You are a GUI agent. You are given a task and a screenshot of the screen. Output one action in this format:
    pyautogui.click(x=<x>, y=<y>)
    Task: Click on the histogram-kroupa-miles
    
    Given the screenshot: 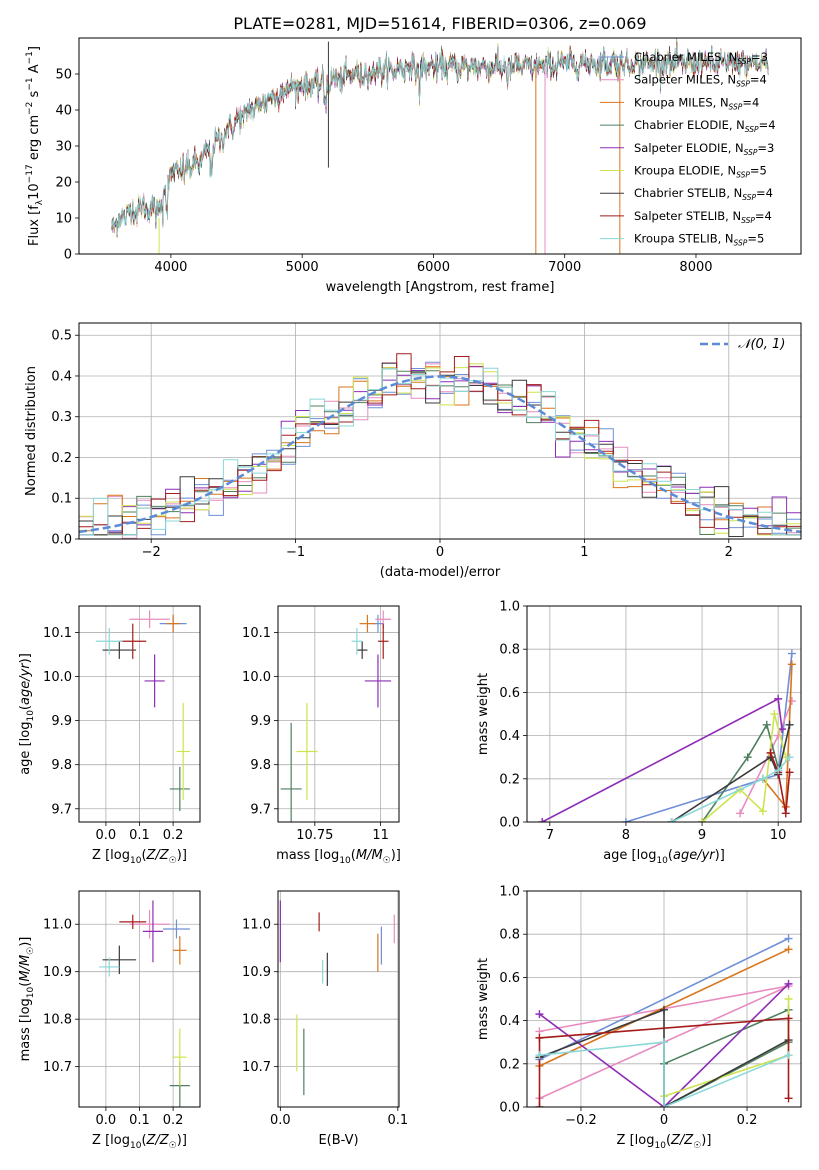 What is the action you would take?
    pyautogui.click(x=440, y=450)
    